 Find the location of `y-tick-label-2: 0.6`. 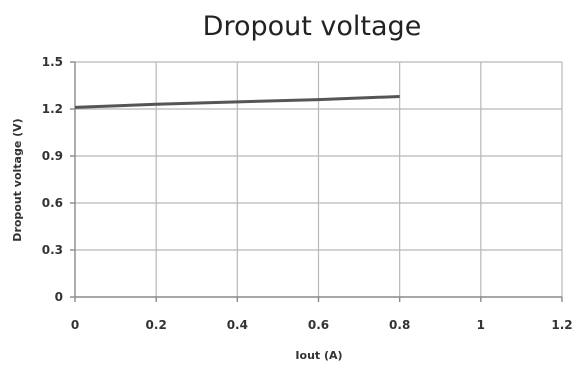

y-tick-label-2: 0.6 is located at coordinates (52, 203).